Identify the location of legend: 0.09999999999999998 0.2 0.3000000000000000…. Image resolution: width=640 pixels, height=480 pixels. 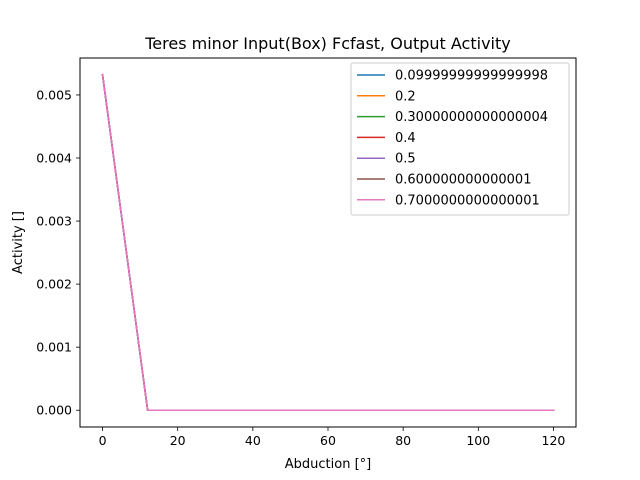
(460, 139).